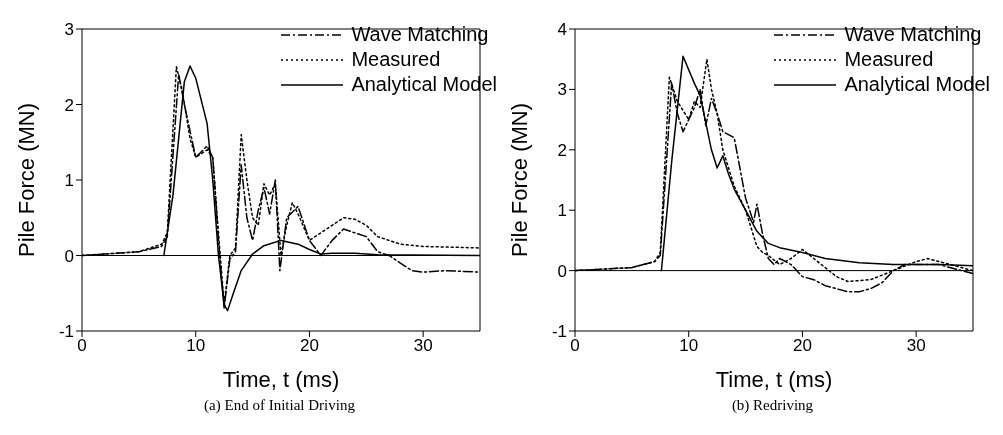 This screenshot has width=1003, height=435. I want to click on text: (a) End of Initial Driving, so click(279, 405).